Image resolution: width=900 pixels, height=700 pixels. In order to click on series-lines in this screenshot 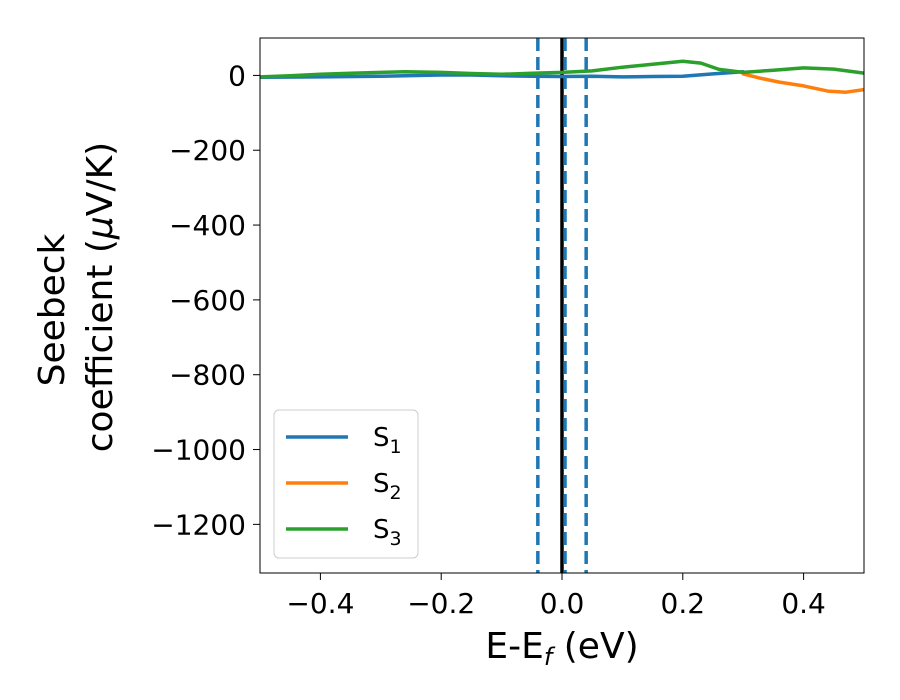, I will do `click(562, 76)`.